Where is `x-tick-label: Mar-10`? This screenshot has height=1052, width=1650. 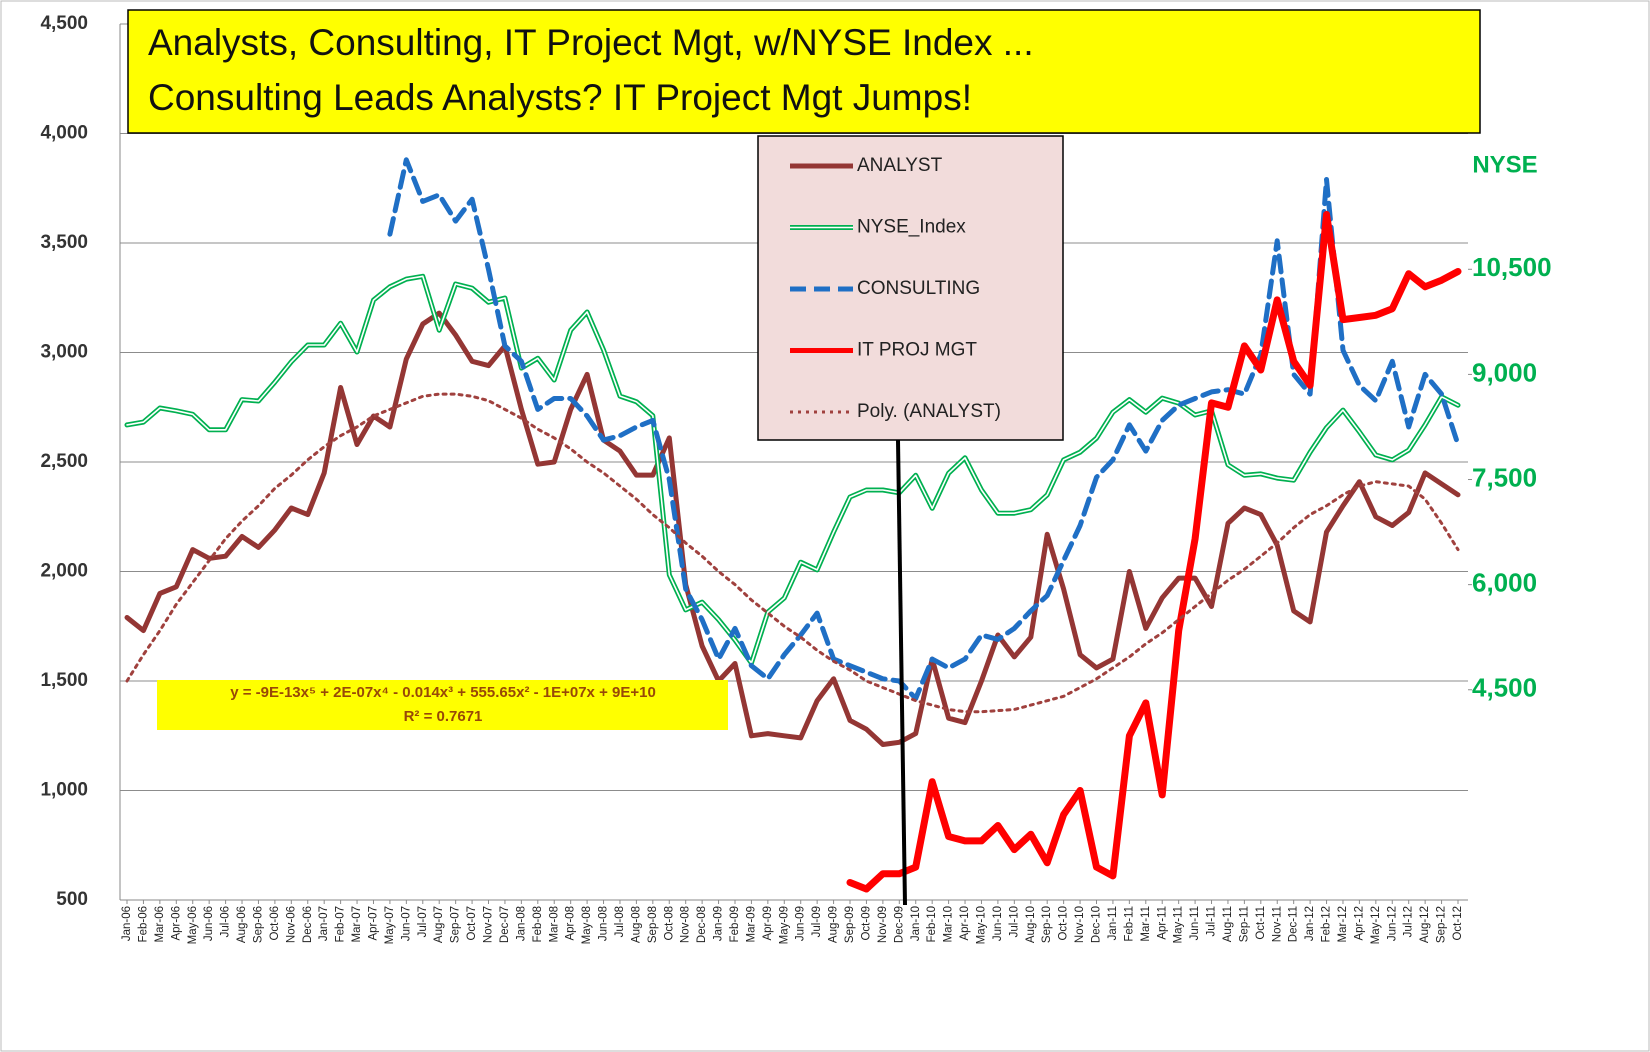 x-tick-label: Mar-10 is located at coordinates (949, 924).